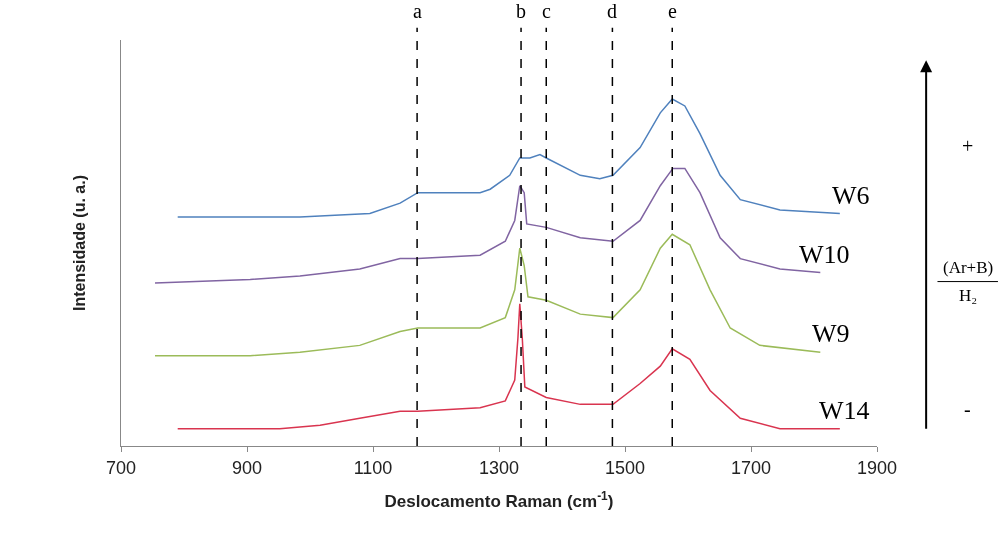  What do you see at coordinates (672, 11) in the screenshot?
I see `ref-line-label: e` at bounding box center [672, 11].